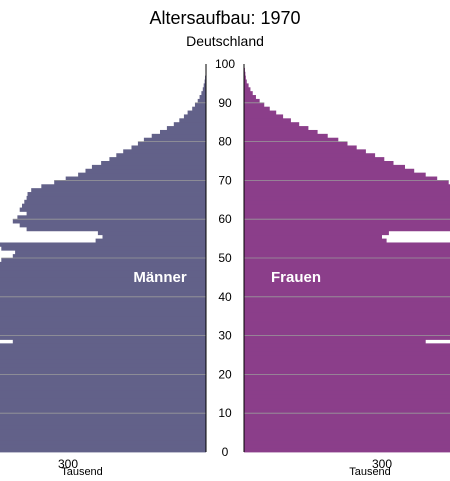  What do you see at coordinates (225, 142) in the screenshot?
I see `age-tick-80: 80` at bounding box center [225, 142].